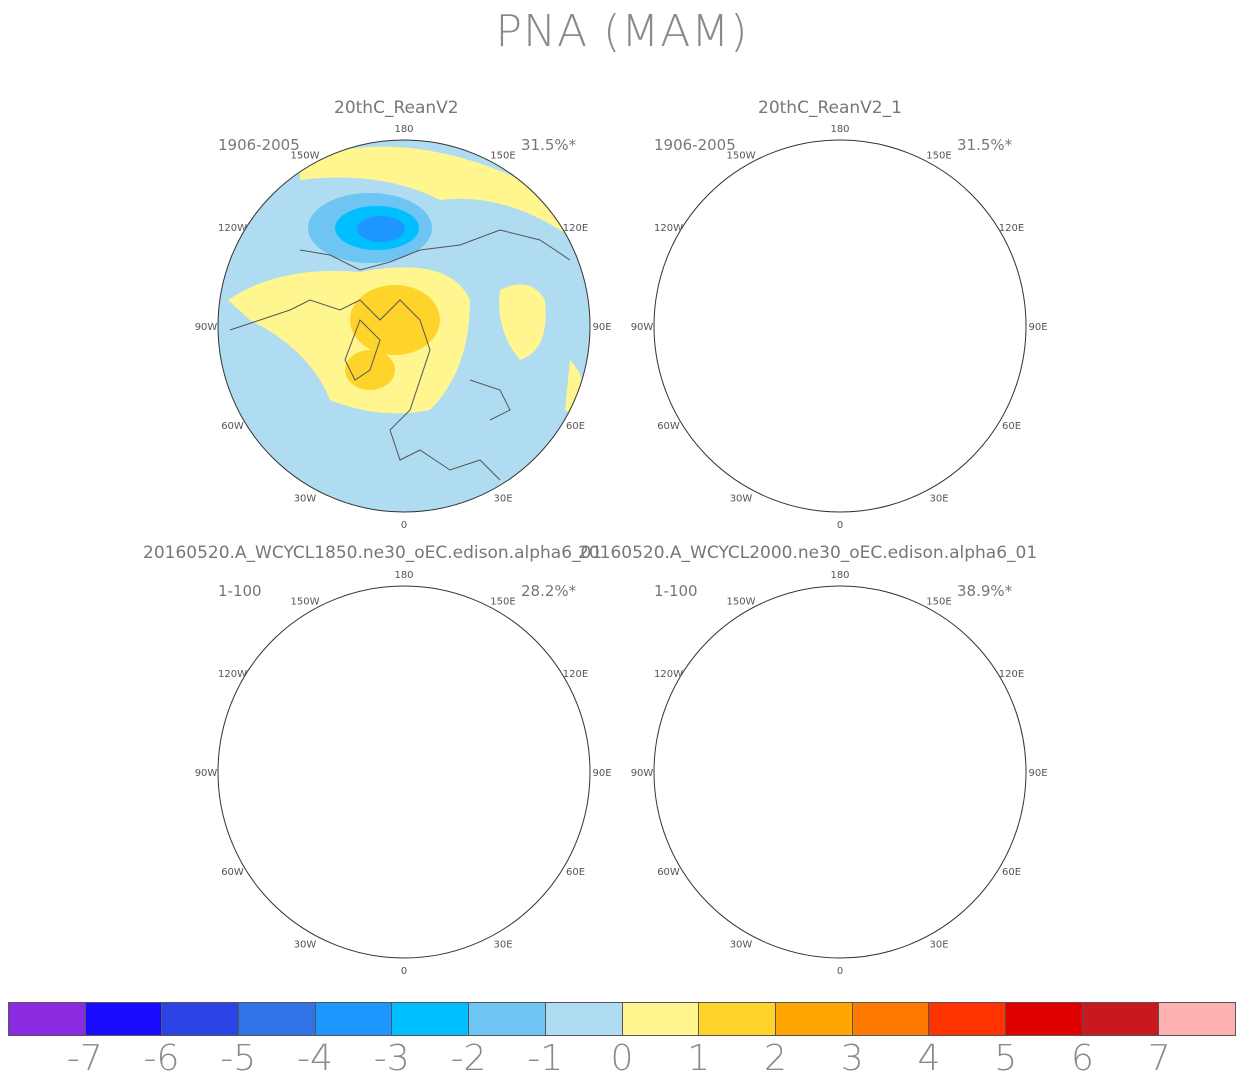  What do you see at coordinates (84, 1058) in the screenshot?
I see `colorbar-label: -7` at bounding box center [84, 1058].